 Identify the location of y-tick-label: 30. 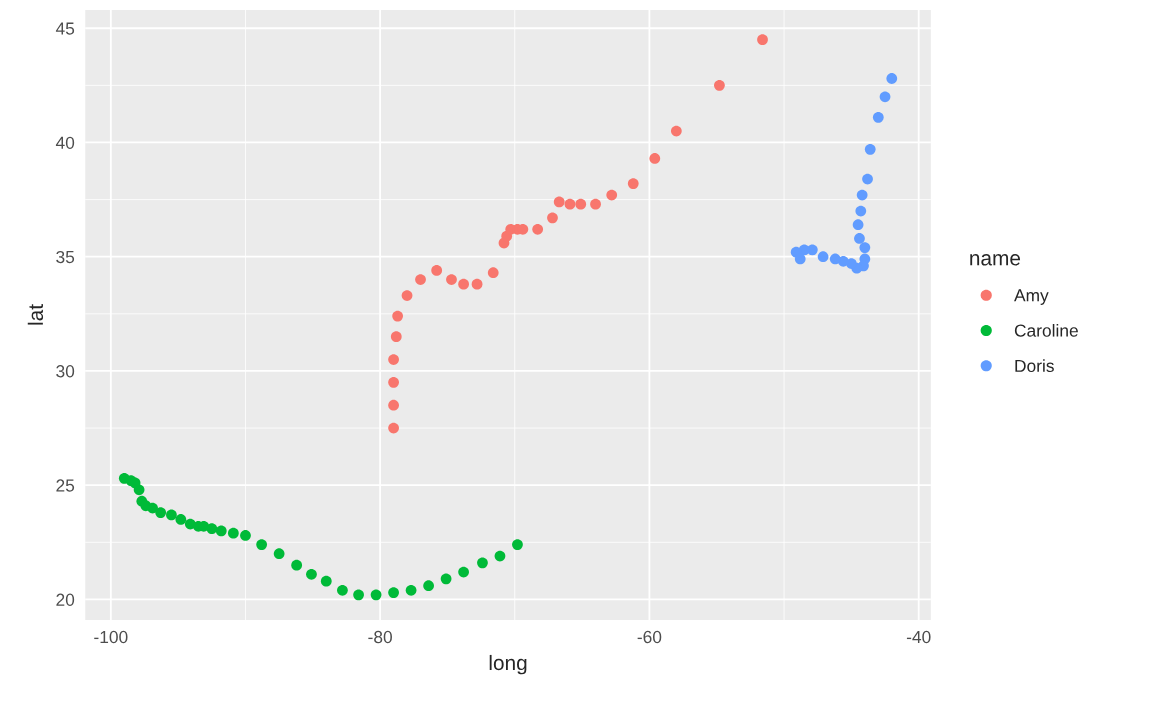
(65, 371).